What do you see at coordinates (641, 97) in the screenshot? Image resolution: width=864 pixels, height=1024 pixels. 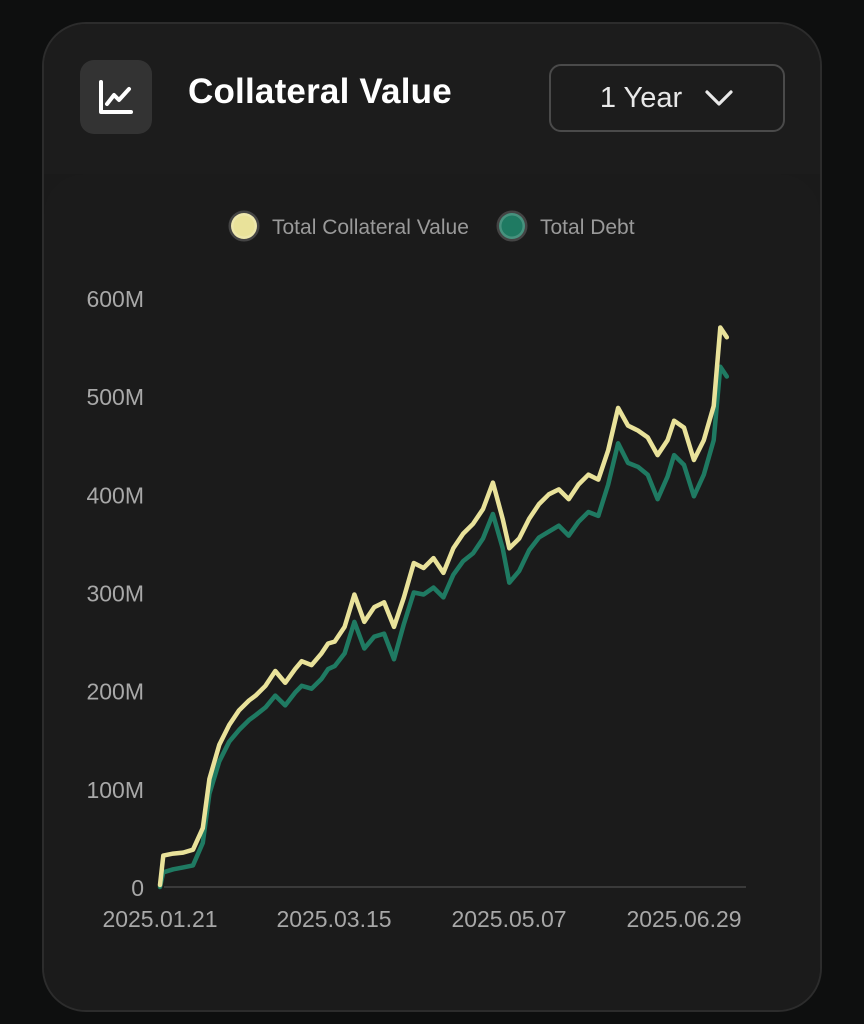 I see `time-range-label: 1 Year` at bounding box center [641, 97].